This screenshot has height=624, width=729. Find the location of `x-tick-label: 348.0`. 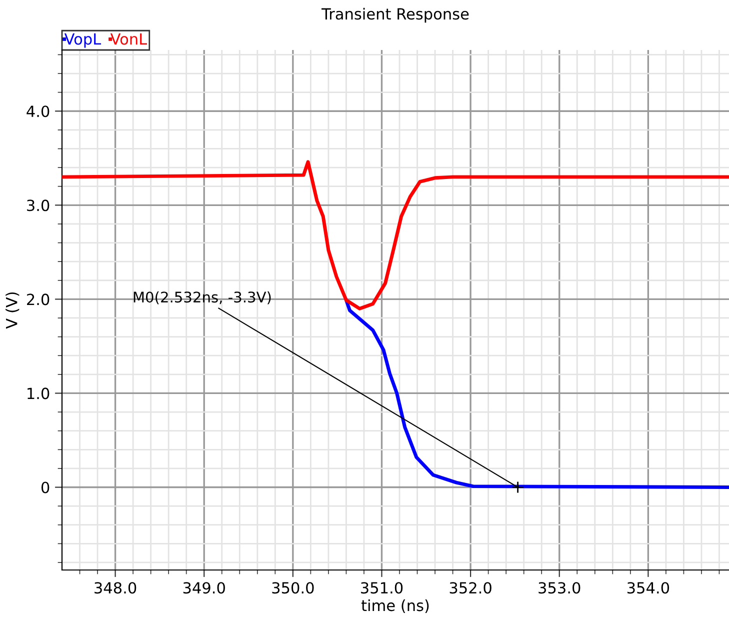

x-tick-label: 348.0 is located at coordinates (115, 588).